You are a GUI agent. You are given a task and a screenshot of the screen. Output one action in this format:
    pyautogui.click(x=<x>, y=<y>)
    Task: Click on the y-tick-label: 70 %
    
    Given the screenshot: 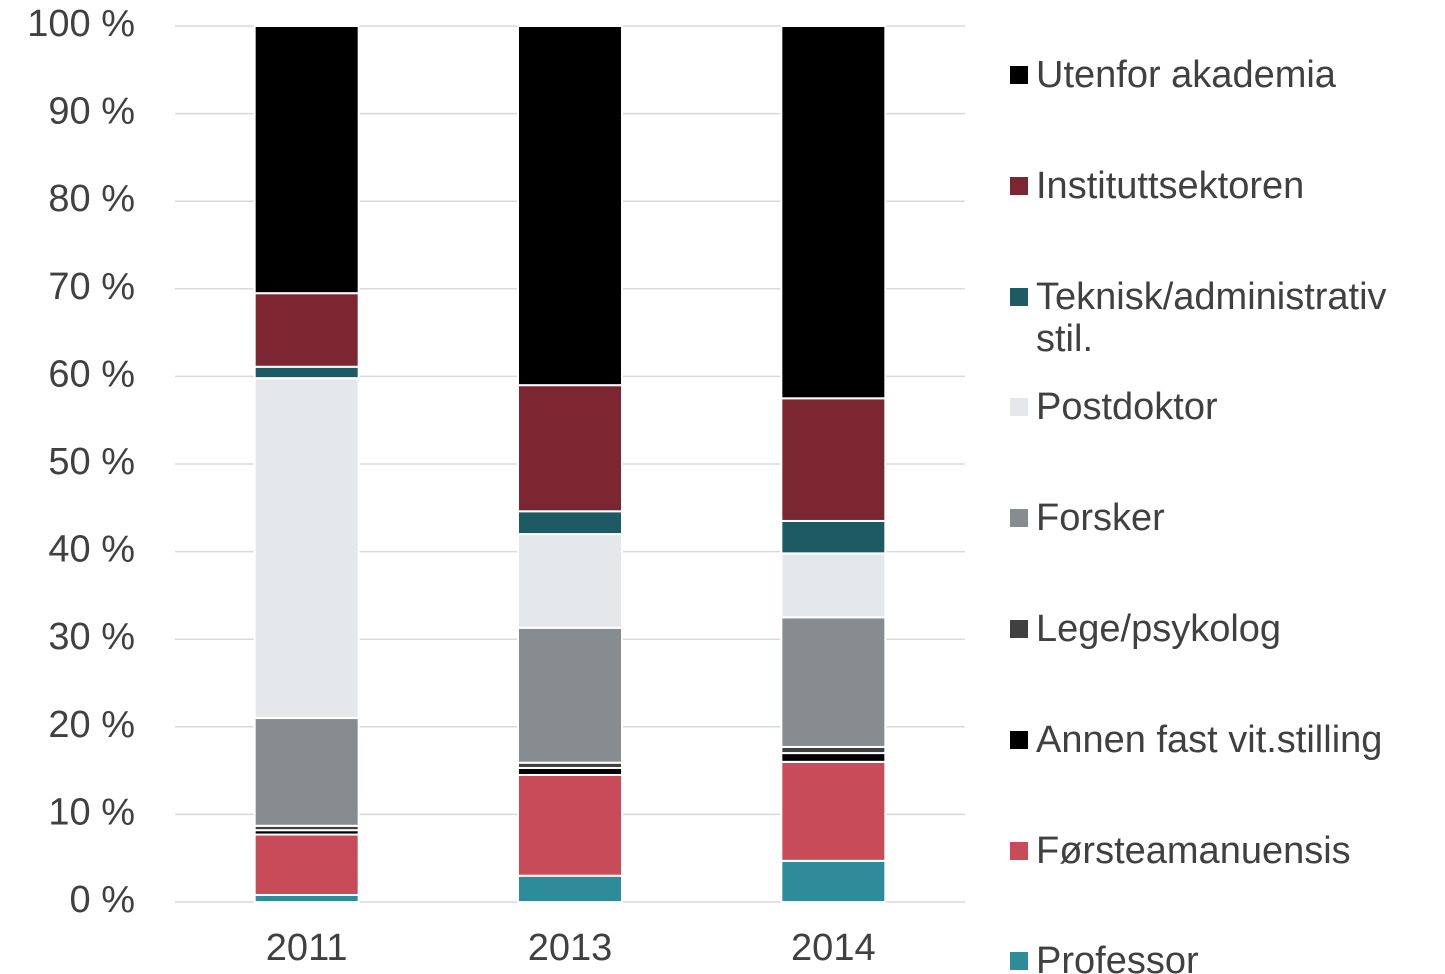 What is the action you would take?
    pyautogui.click(x=91, y=287)
    